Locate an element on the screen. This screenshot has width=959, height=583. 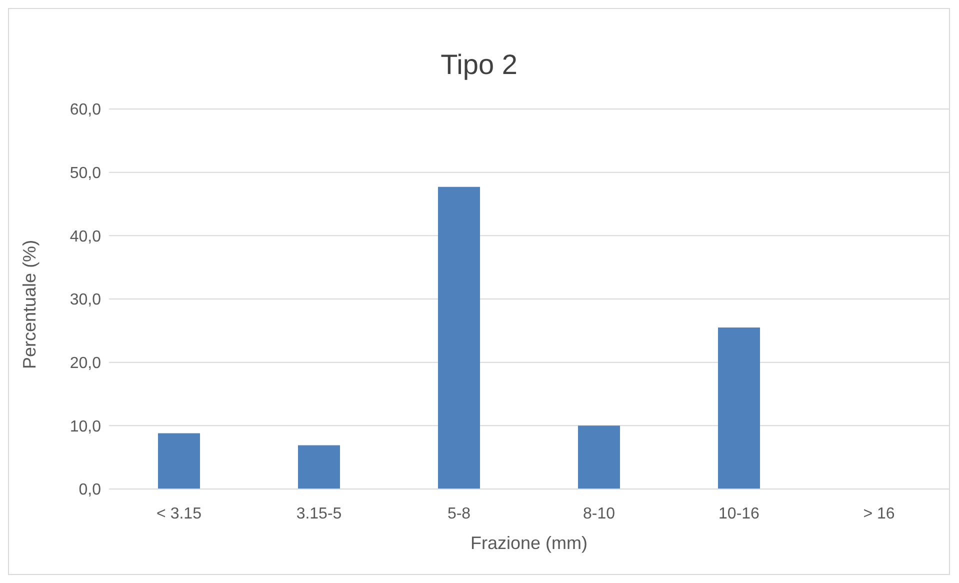
x-tick-label: 10-16 is located at coordinates (739, 513).